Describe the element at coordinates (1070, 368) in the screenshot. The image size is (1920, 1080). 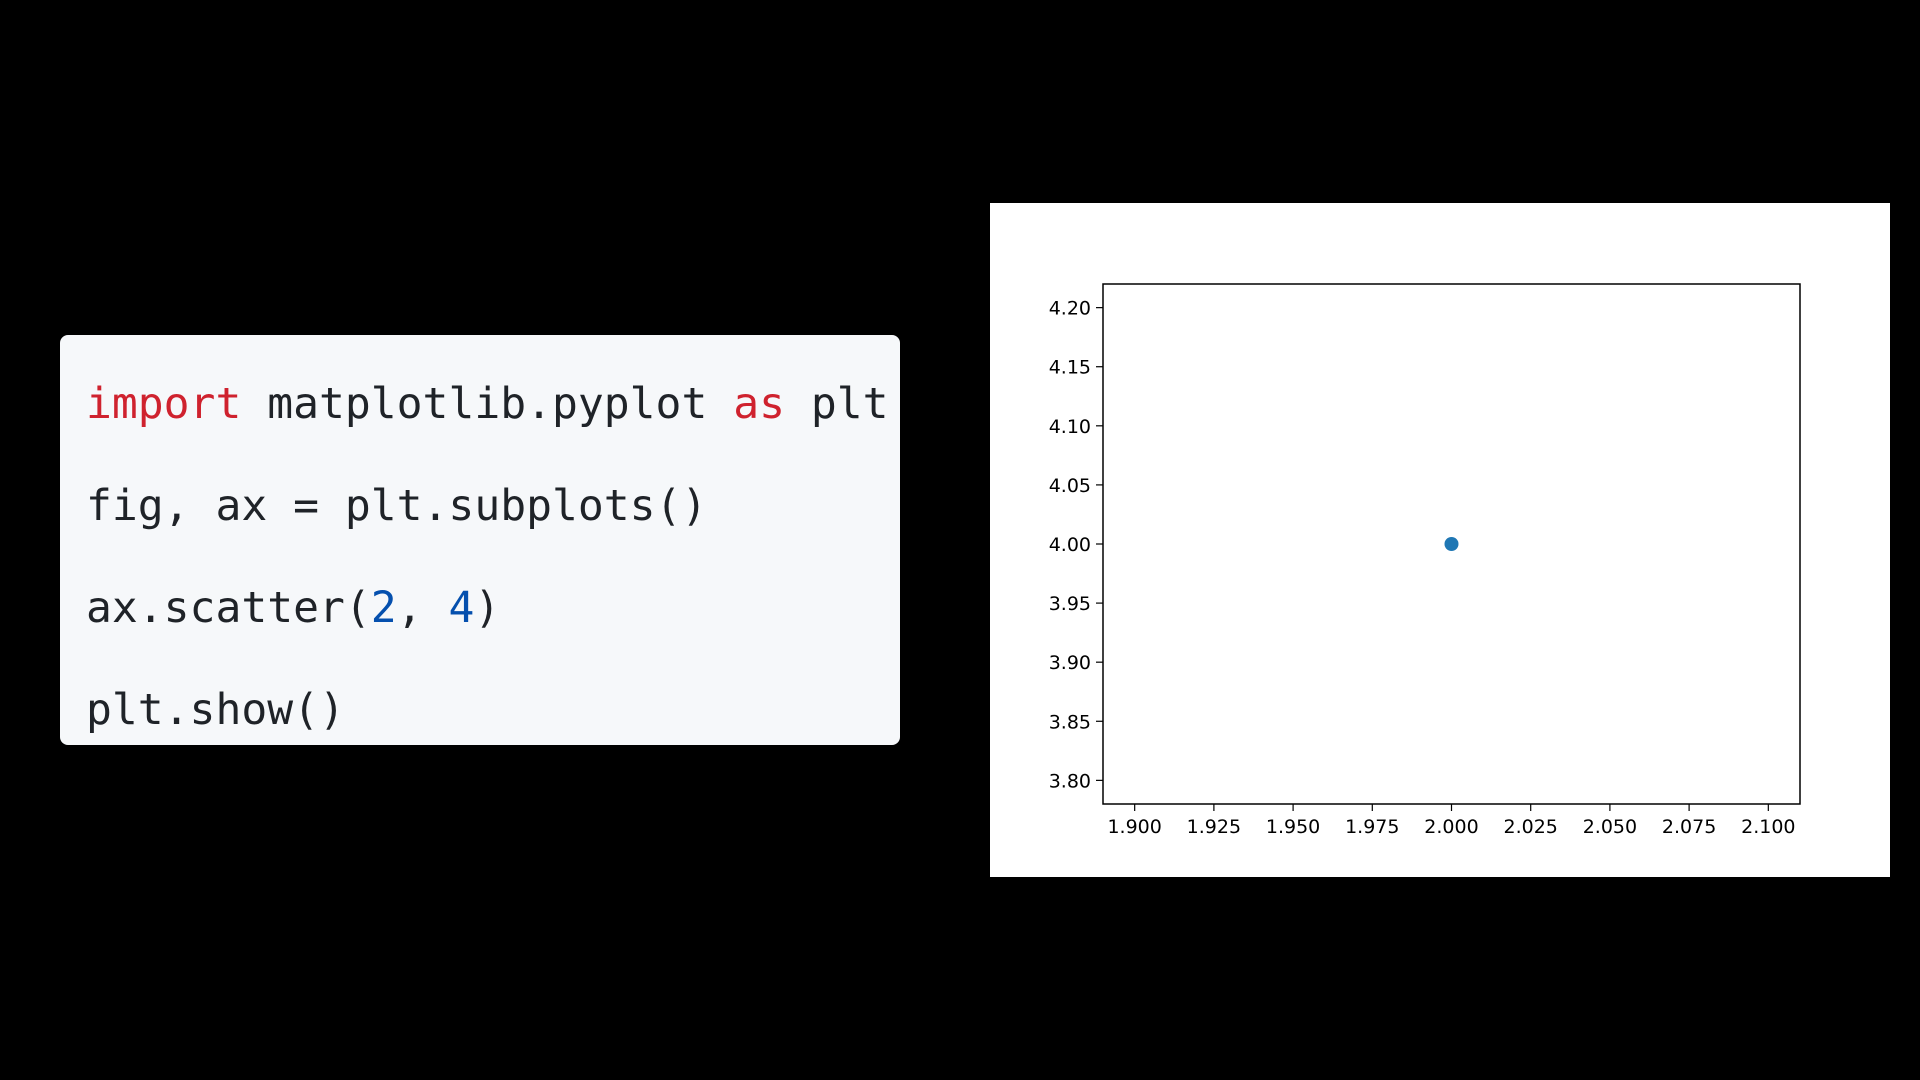
I see `y-tick-label: 4.15` at that location.